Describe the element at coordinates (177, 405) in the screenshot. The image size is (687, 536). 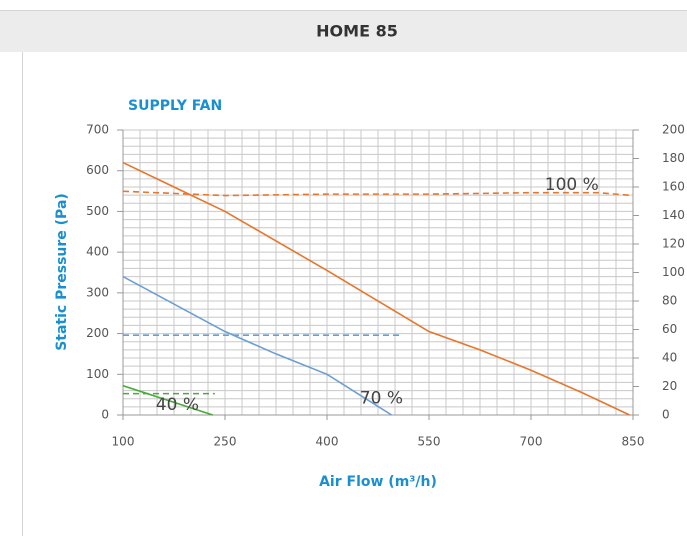
I see `annotation: 40 %` at that location.